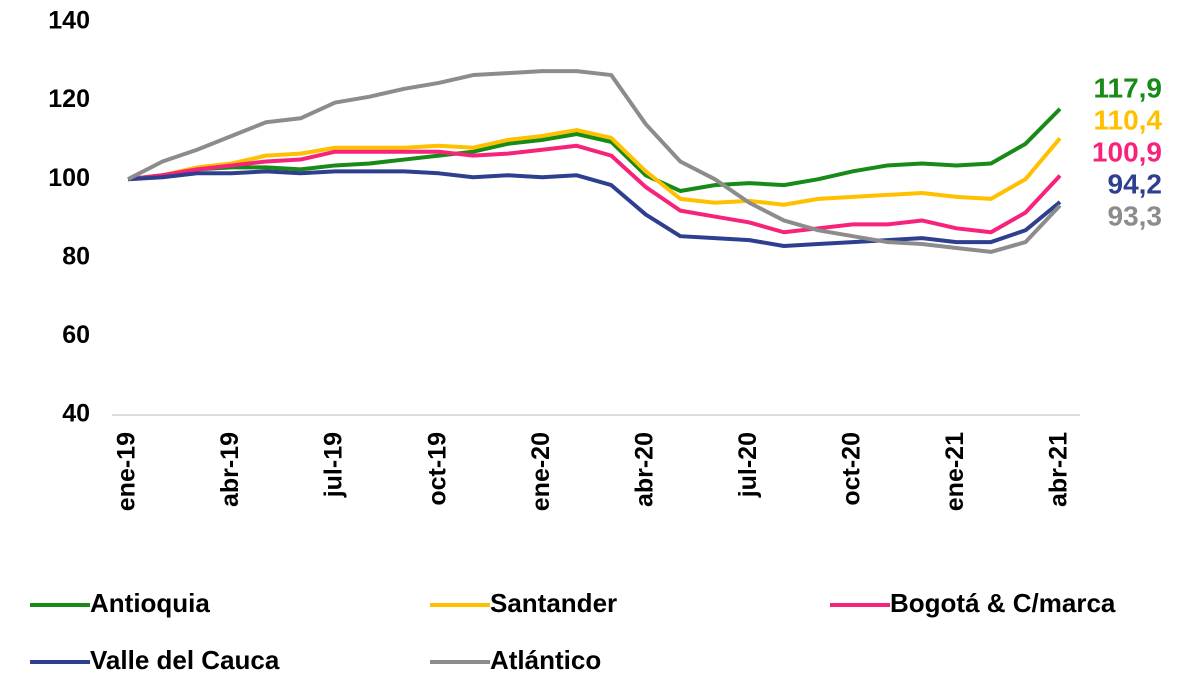  I want to click on x-tick-label: abr-19, so click(230, 469).